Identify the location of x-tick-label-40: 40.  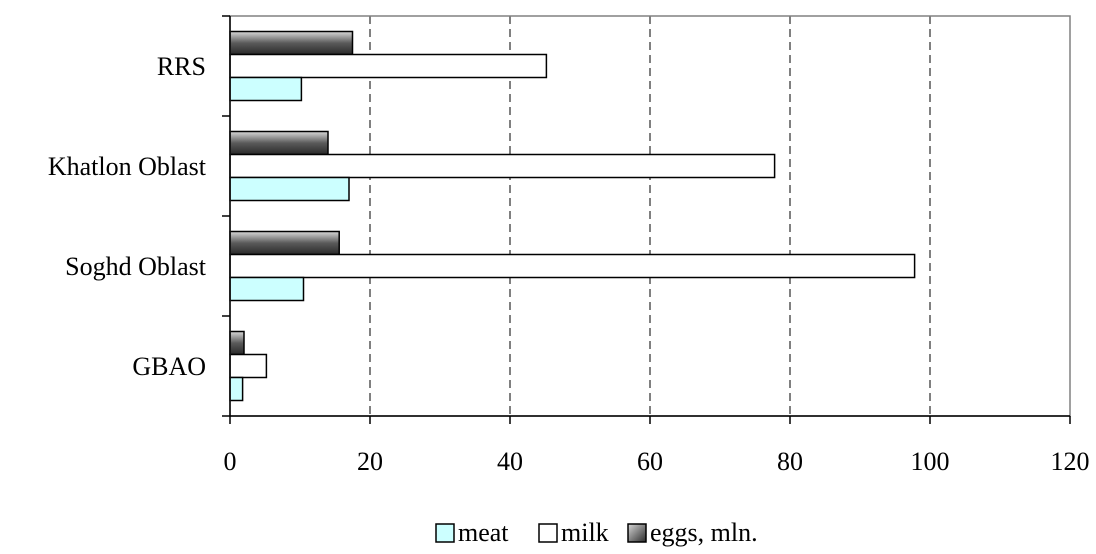
(510, 461).